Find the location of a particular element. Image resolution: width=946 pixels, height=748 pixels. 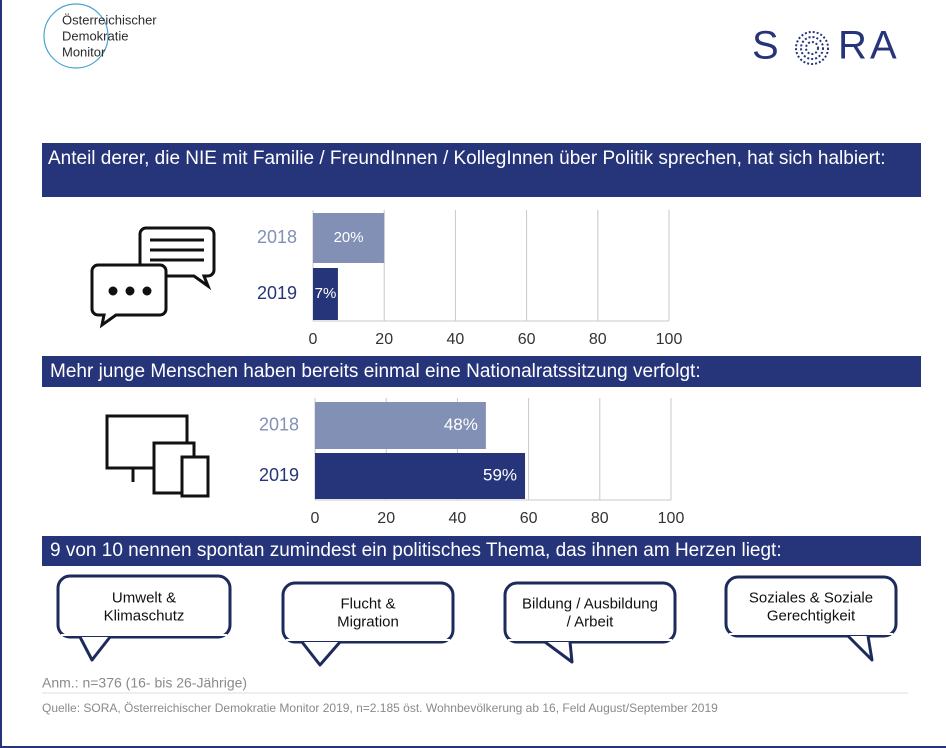

brand-letter: R is located at coordinates (852, 46).